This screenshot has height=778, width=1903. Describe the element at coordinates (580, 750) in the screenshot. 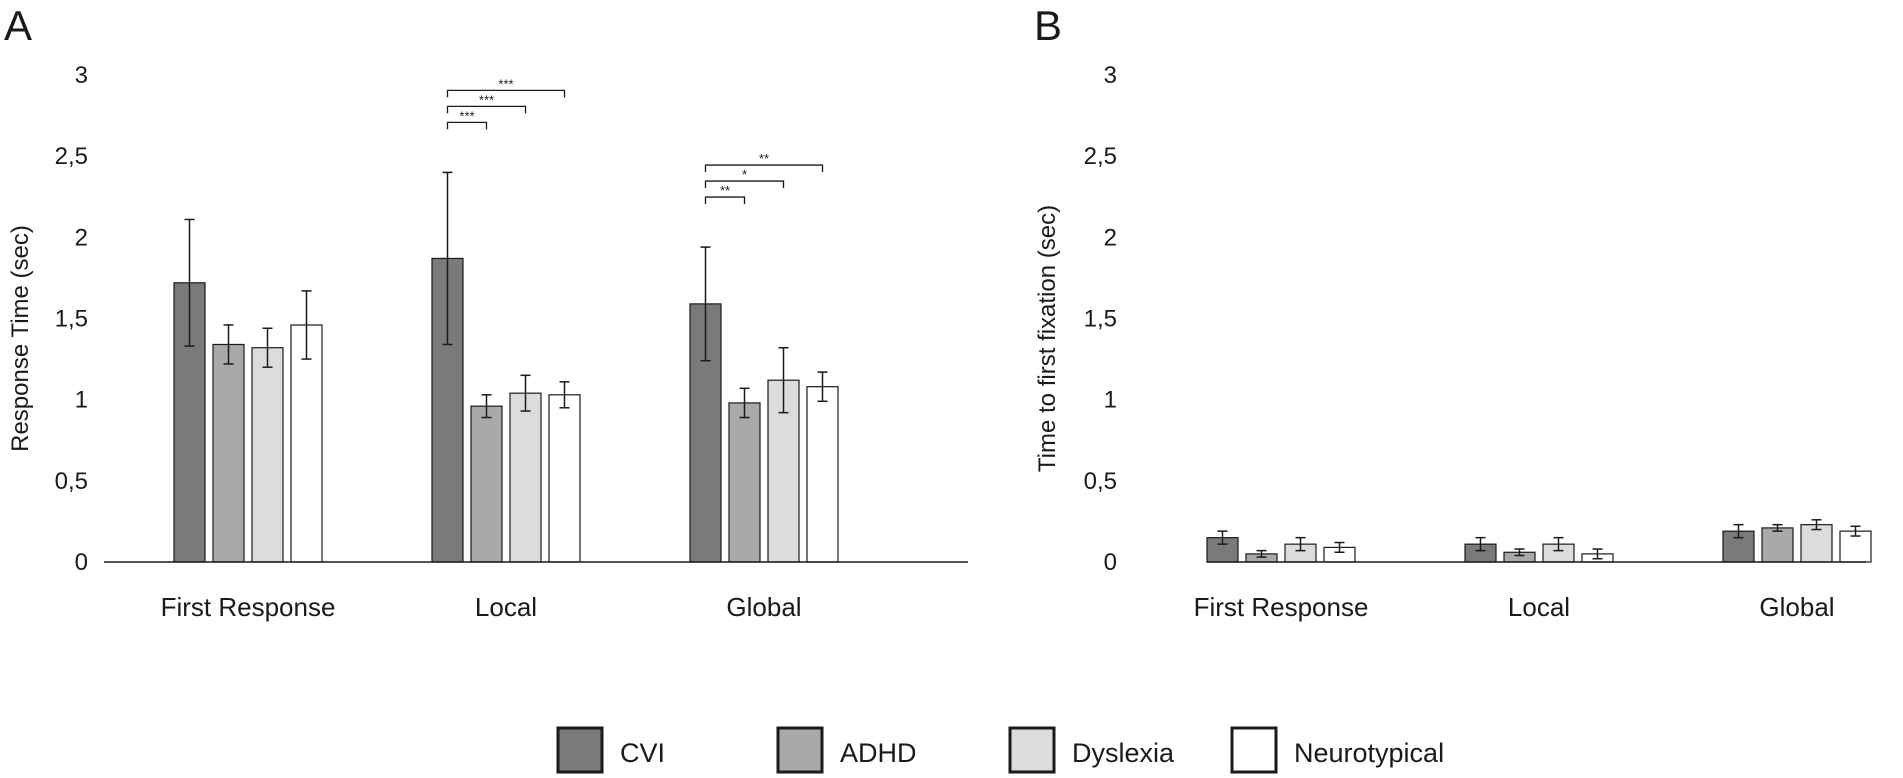

I see `legend-swatch-cvi` at that location.